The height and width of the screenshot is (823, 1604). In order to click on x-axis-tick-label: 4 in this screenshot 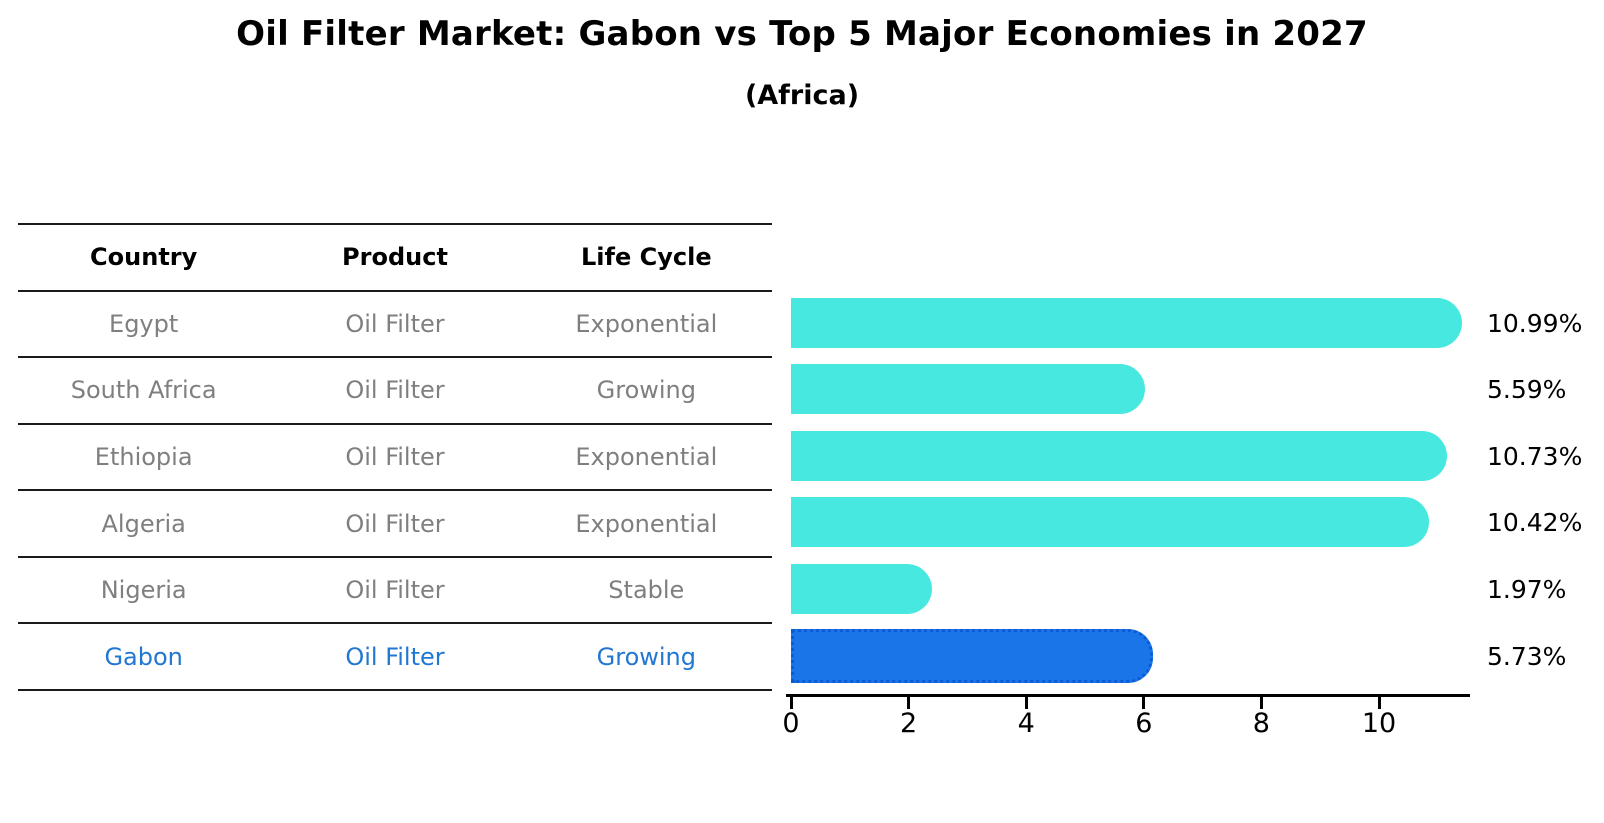, I will do `click(1026, 723)`.